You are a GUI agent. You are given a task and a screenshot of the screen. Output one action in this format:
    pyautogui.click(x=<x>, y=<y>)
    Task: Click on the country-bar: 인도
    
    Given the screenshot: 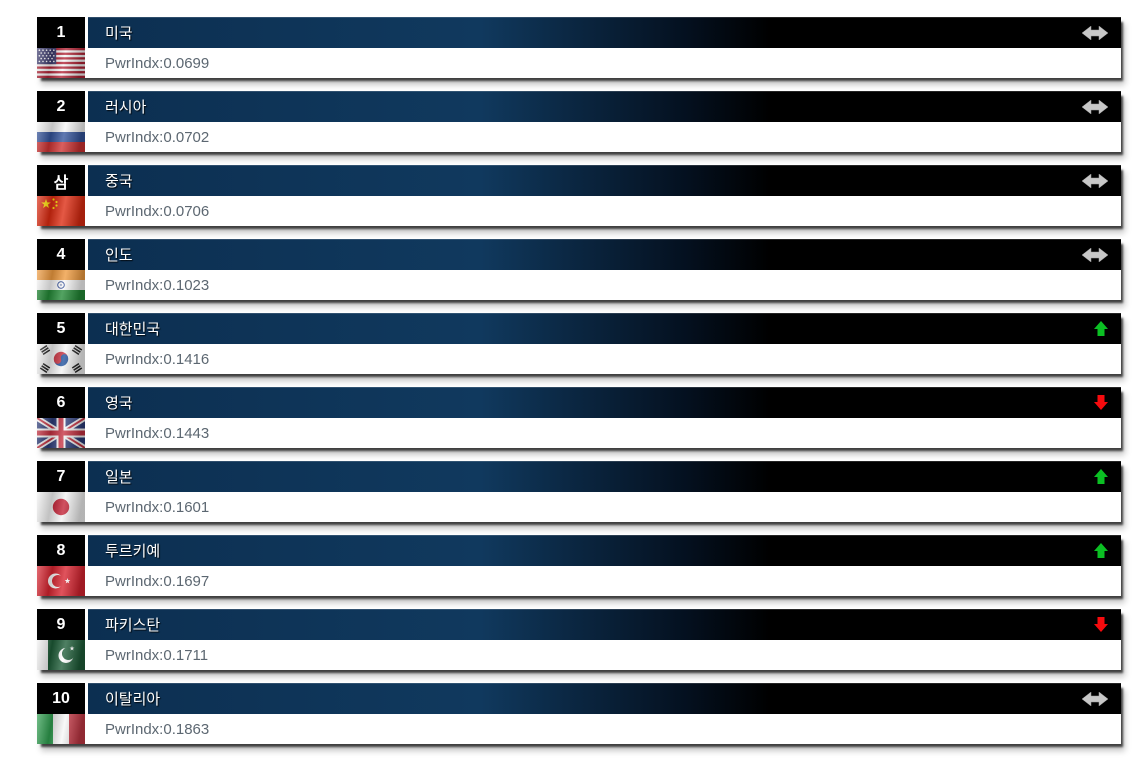 What is the action you would take?
    pyautogui.click(x=604, y=254)
    